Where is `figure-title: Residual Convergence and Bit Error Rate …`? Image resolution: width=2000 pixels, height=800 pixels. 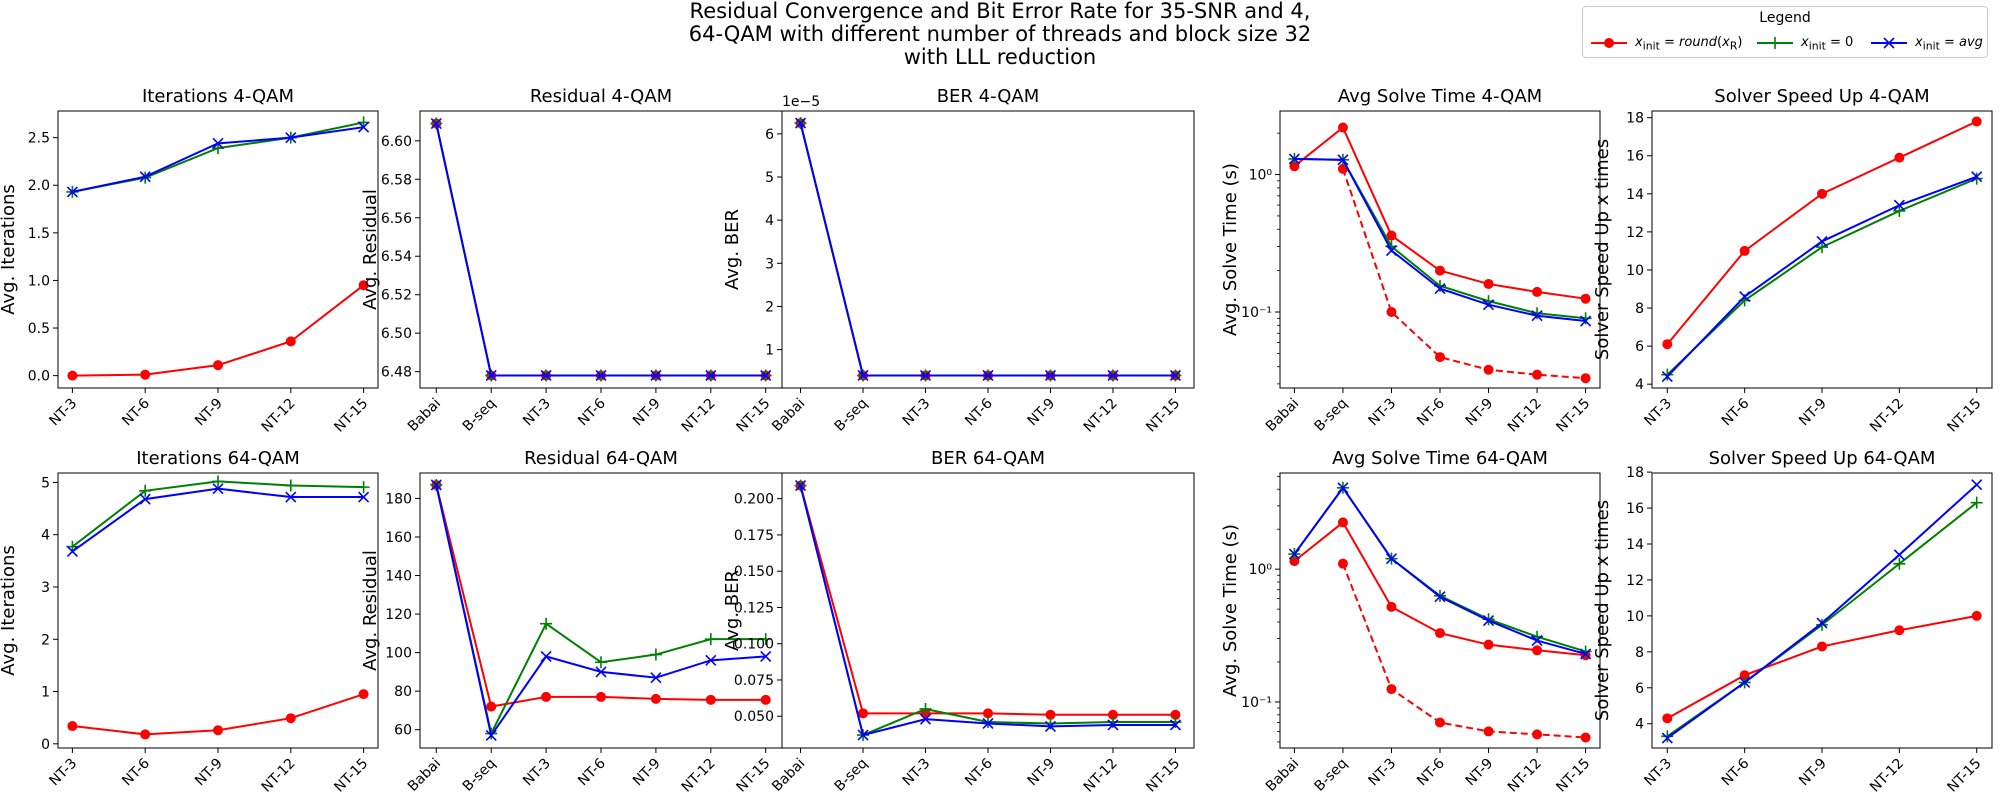
figure-title: Residual Convergence and Bit Error Rate … is located at coordinates (1000, 34).